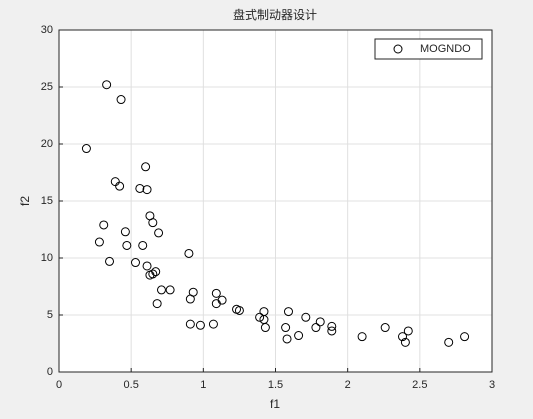 The height and width of the screenshot is (419, 533). I want to click on y-tick-label: 30, so click(47, 30).